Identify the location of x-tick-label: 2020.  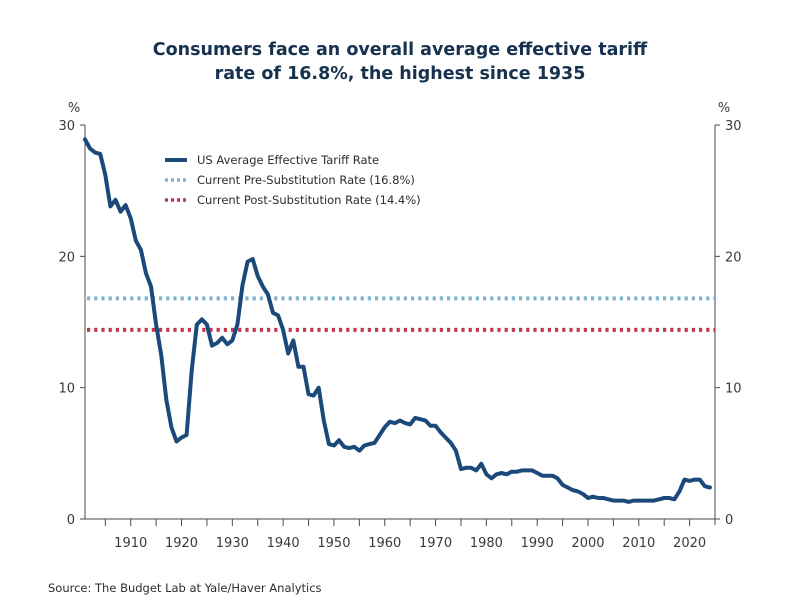
(689, 543).